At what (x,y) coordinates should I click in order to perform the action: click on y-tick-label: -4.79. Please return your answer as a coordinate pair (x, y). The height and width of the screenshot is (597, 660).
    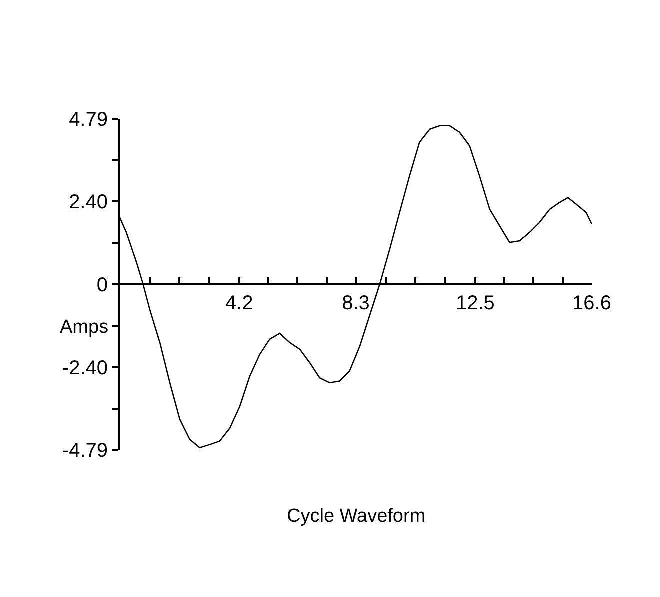
    Looking at the image, I should click on (85, 451).